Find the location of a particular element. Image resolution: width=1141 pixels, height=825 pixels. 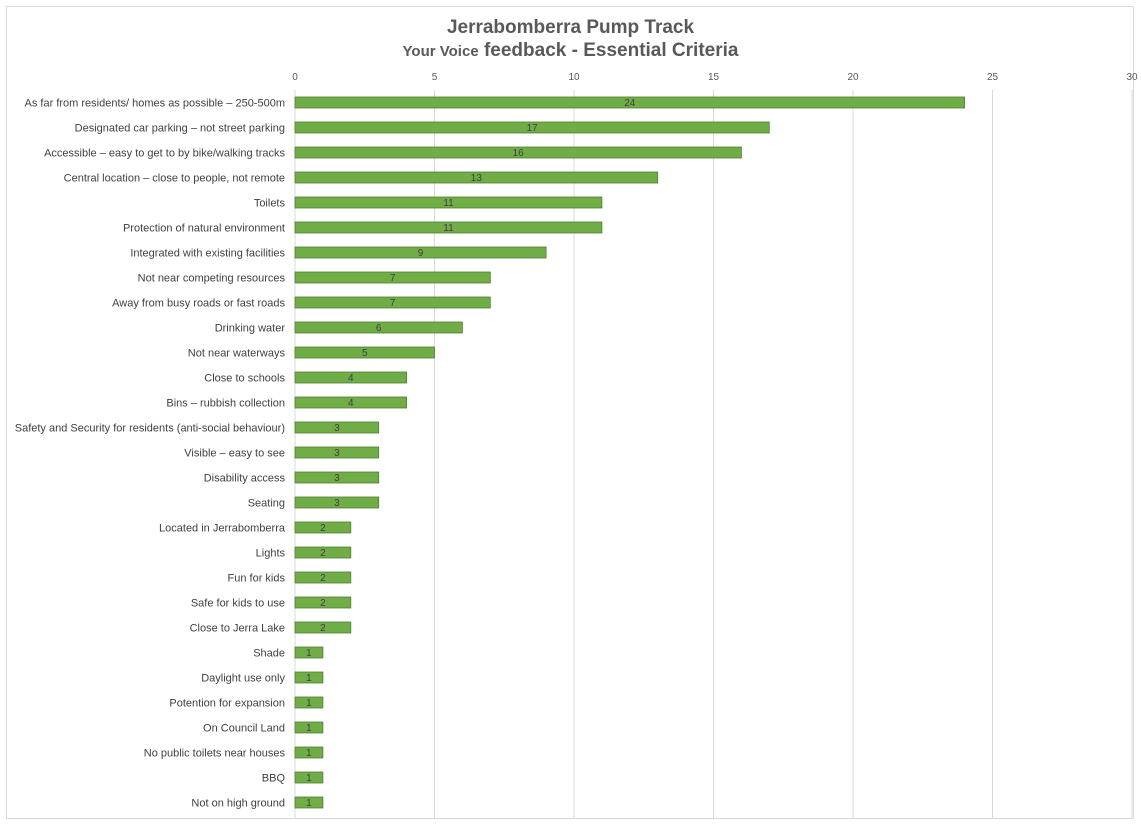

data-label: 4 is located at coordinates (351, 378).